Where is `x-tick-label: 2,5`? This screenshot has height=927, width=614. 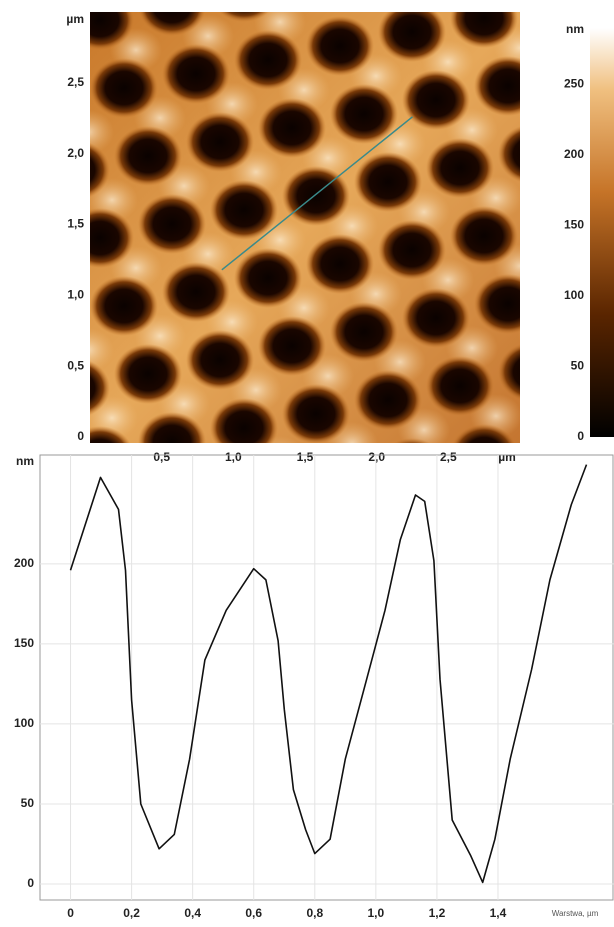
x-tick-label: 2,5 is located at coordinates (448, 457).